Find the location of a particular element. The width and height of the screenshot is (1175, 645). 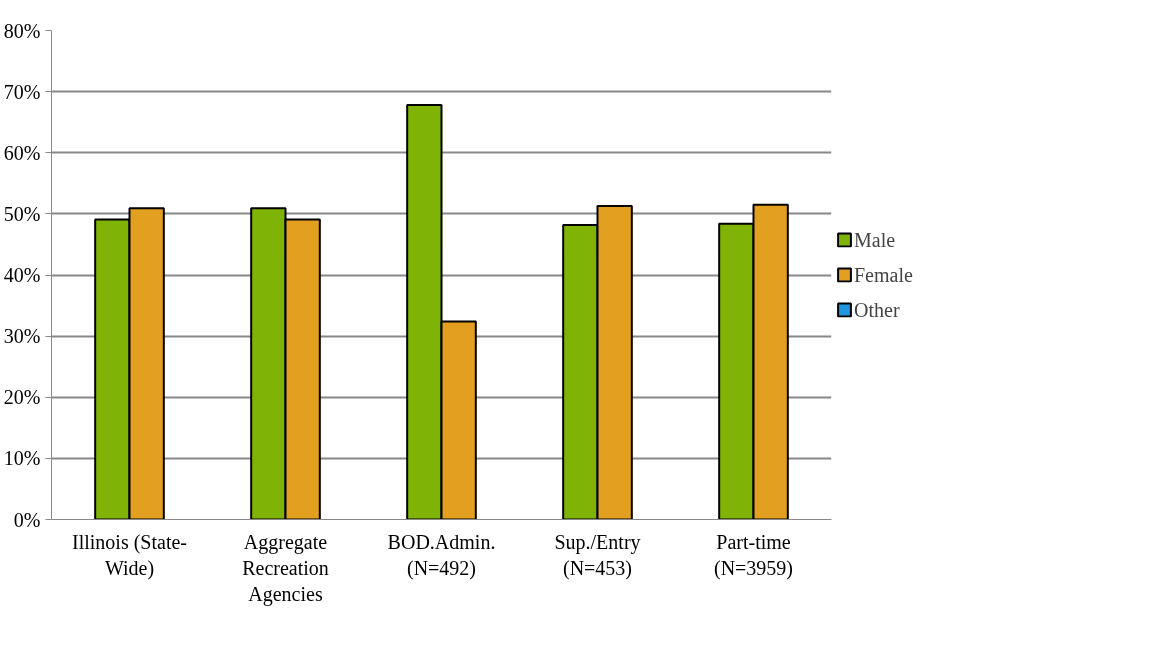

y-tick-label: 80% is located at coordinates (22, 30).